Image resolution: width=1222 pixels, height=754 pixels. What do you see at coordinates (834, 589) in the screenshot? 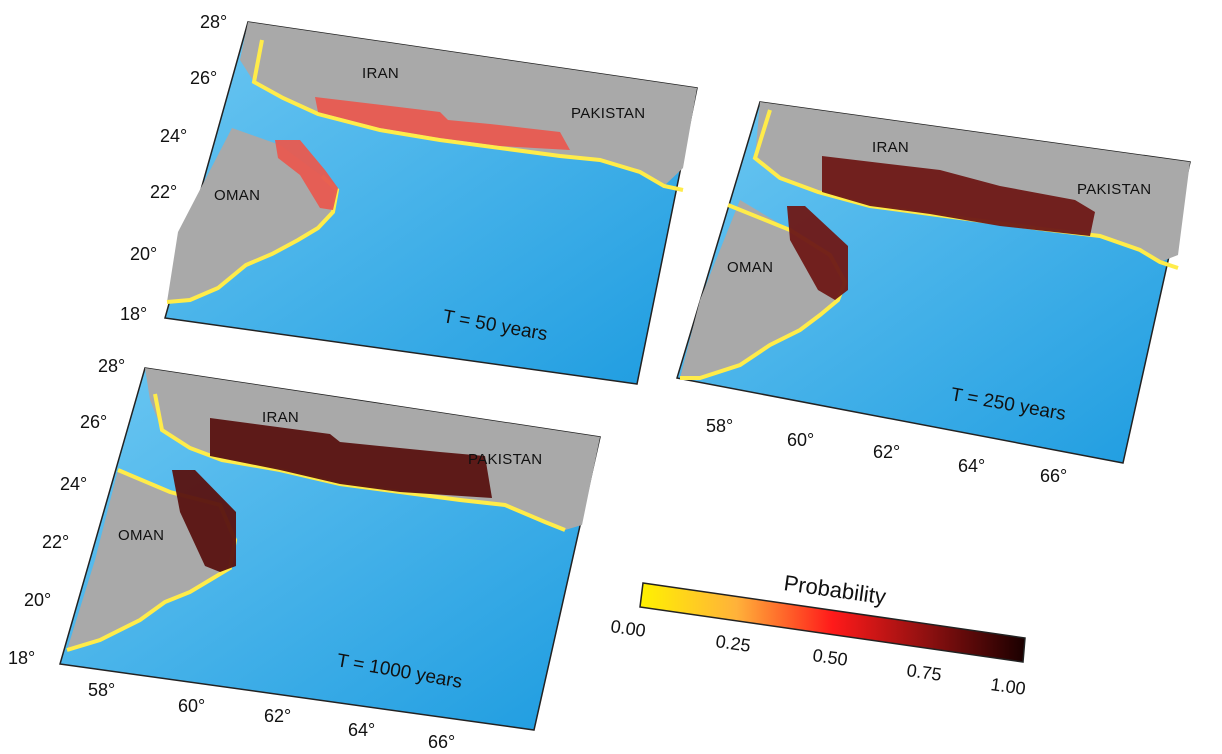
I see `colorbar-title: Probability` at bounding box center [834, 589].